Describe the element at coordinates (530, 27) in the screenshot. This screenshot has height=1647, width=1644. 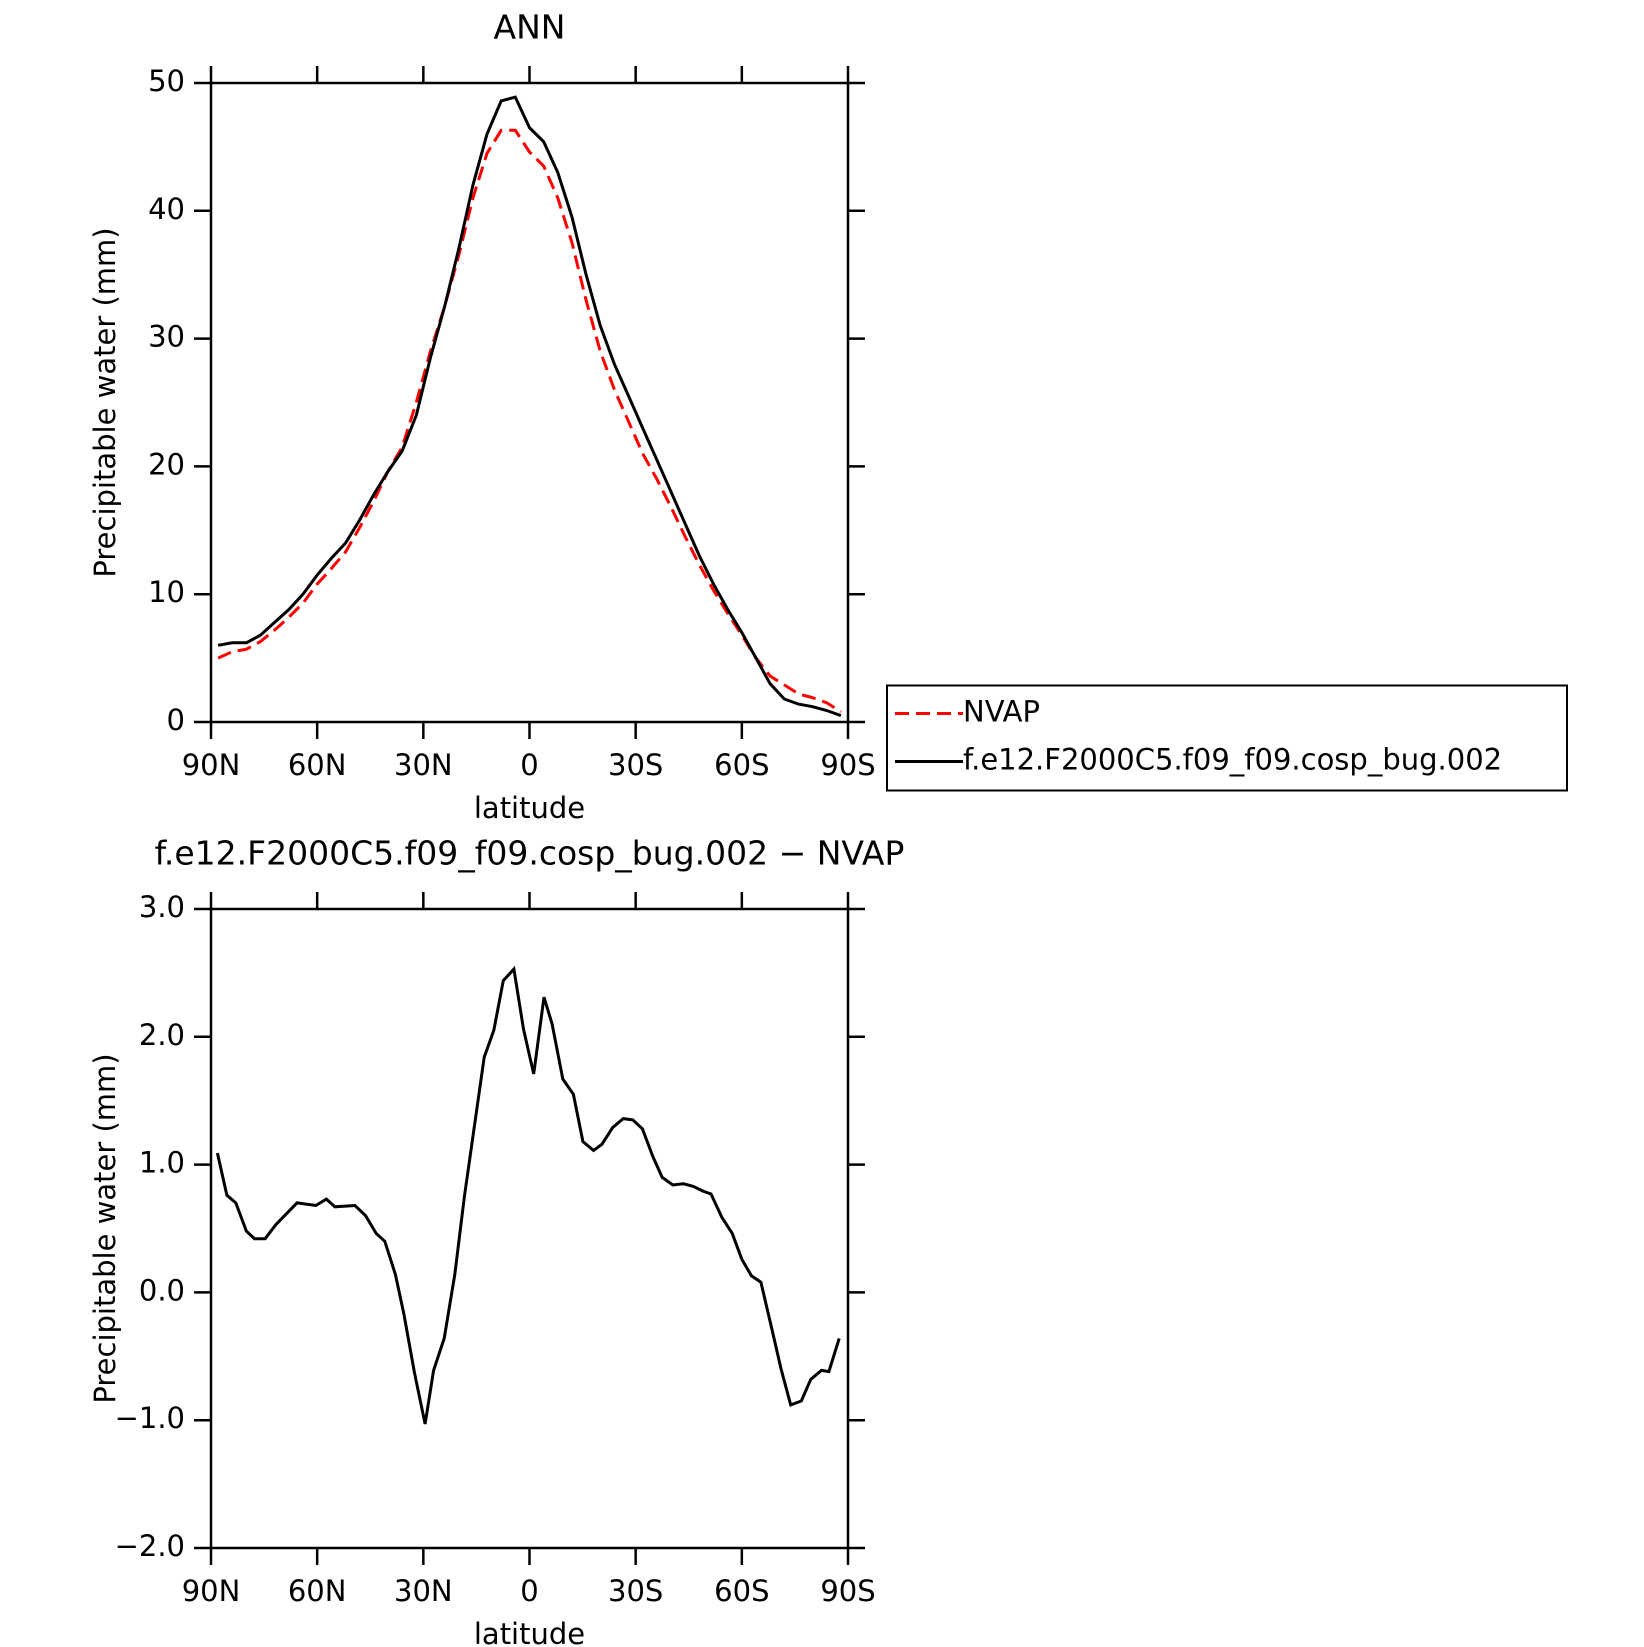
I see `chart-title: ANN` at that location.